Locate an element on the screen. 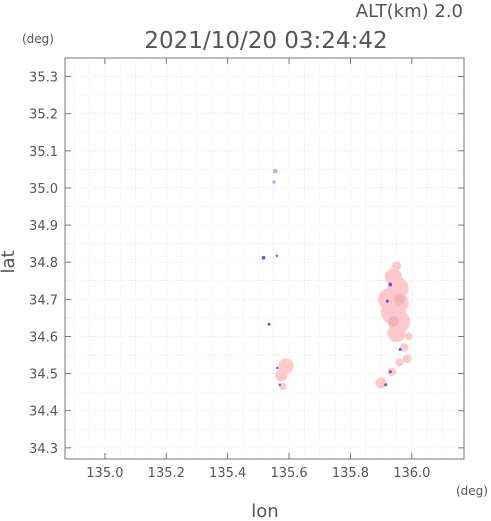 This screenshot has height=521, width=491. echo-points is located at coordinates (337, 279).